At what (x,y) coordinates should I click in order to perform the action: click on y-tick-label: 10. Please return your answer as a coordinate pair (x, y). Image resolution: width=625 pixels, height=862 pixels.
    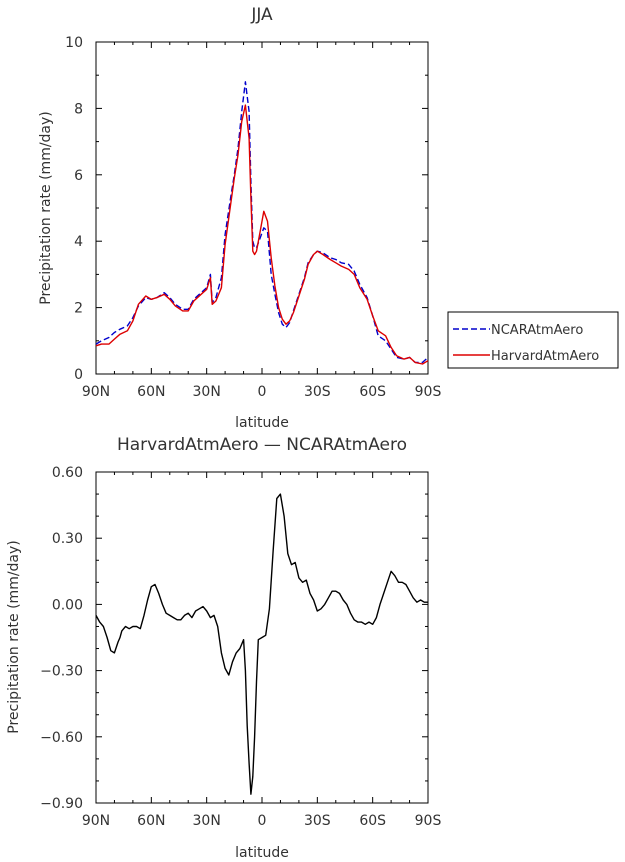
    Looking at the image, I should click on (74, 43).